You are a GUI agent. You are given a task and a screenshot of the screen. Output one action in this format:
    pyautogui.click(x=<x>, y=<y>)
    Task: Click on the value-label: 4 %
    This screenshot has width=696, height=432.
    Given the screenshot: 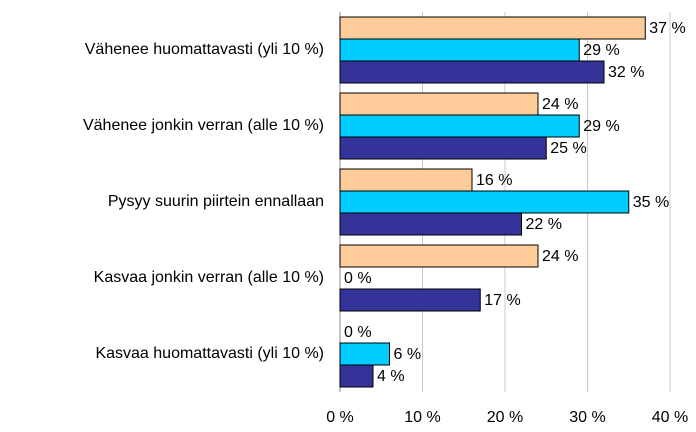 What is the action you would take?
    pyautogui.click(x=391, y=376)
    